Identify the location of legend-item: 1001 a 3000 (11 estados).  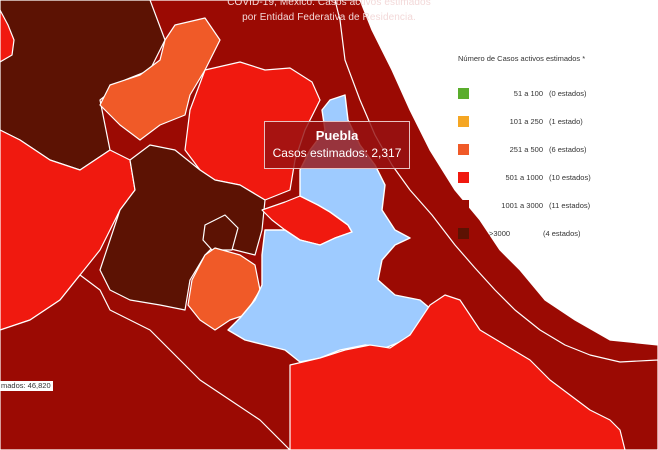
(557, 205).